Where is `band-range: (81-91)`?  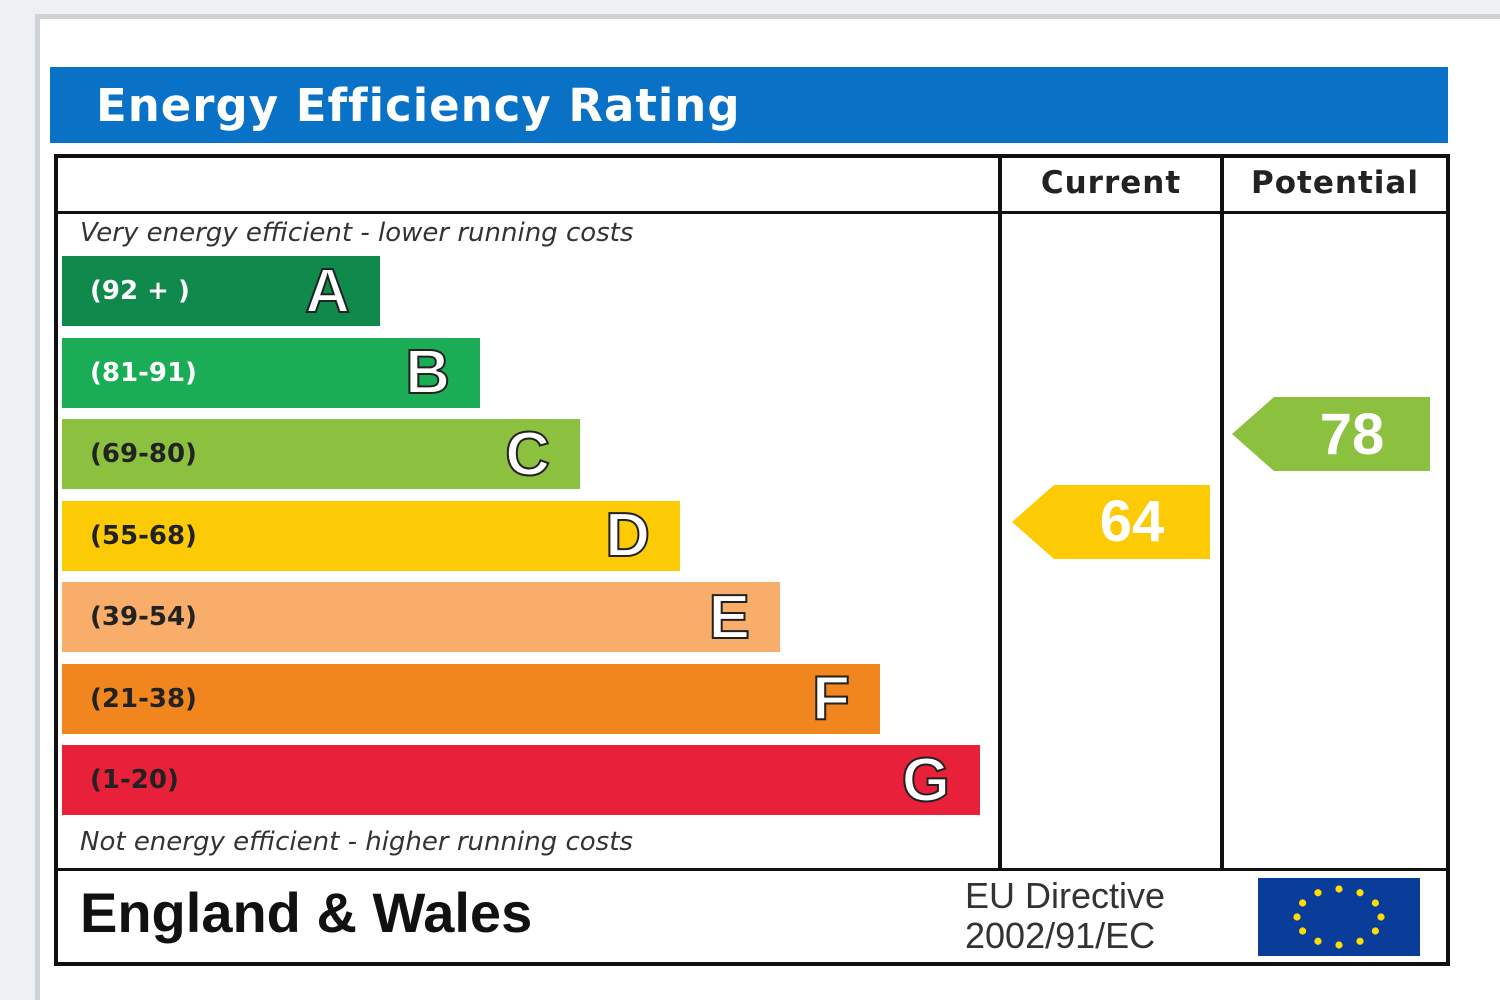 band-range: (81-91) is located at coordinates (143, 372).